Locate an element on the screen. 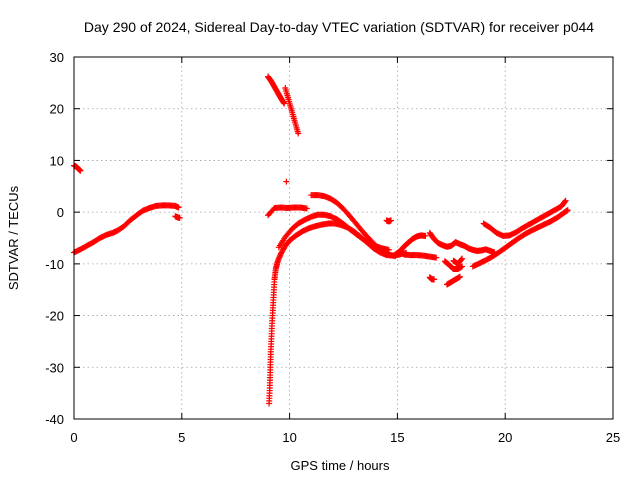  x-tick-label: 20 is located at coordinates (505, 437).